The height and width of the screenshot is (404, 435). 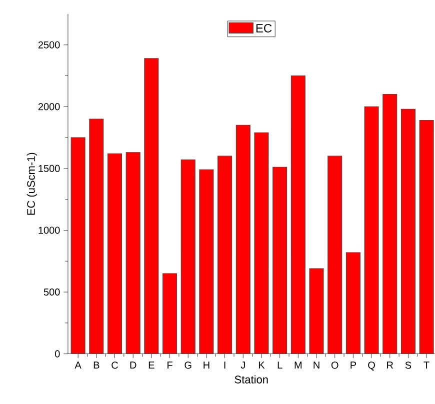 What do you see at coordinates (170, 365) in the screenshot?
I see `x-tick-label: F` at bounding box center [170, 365].